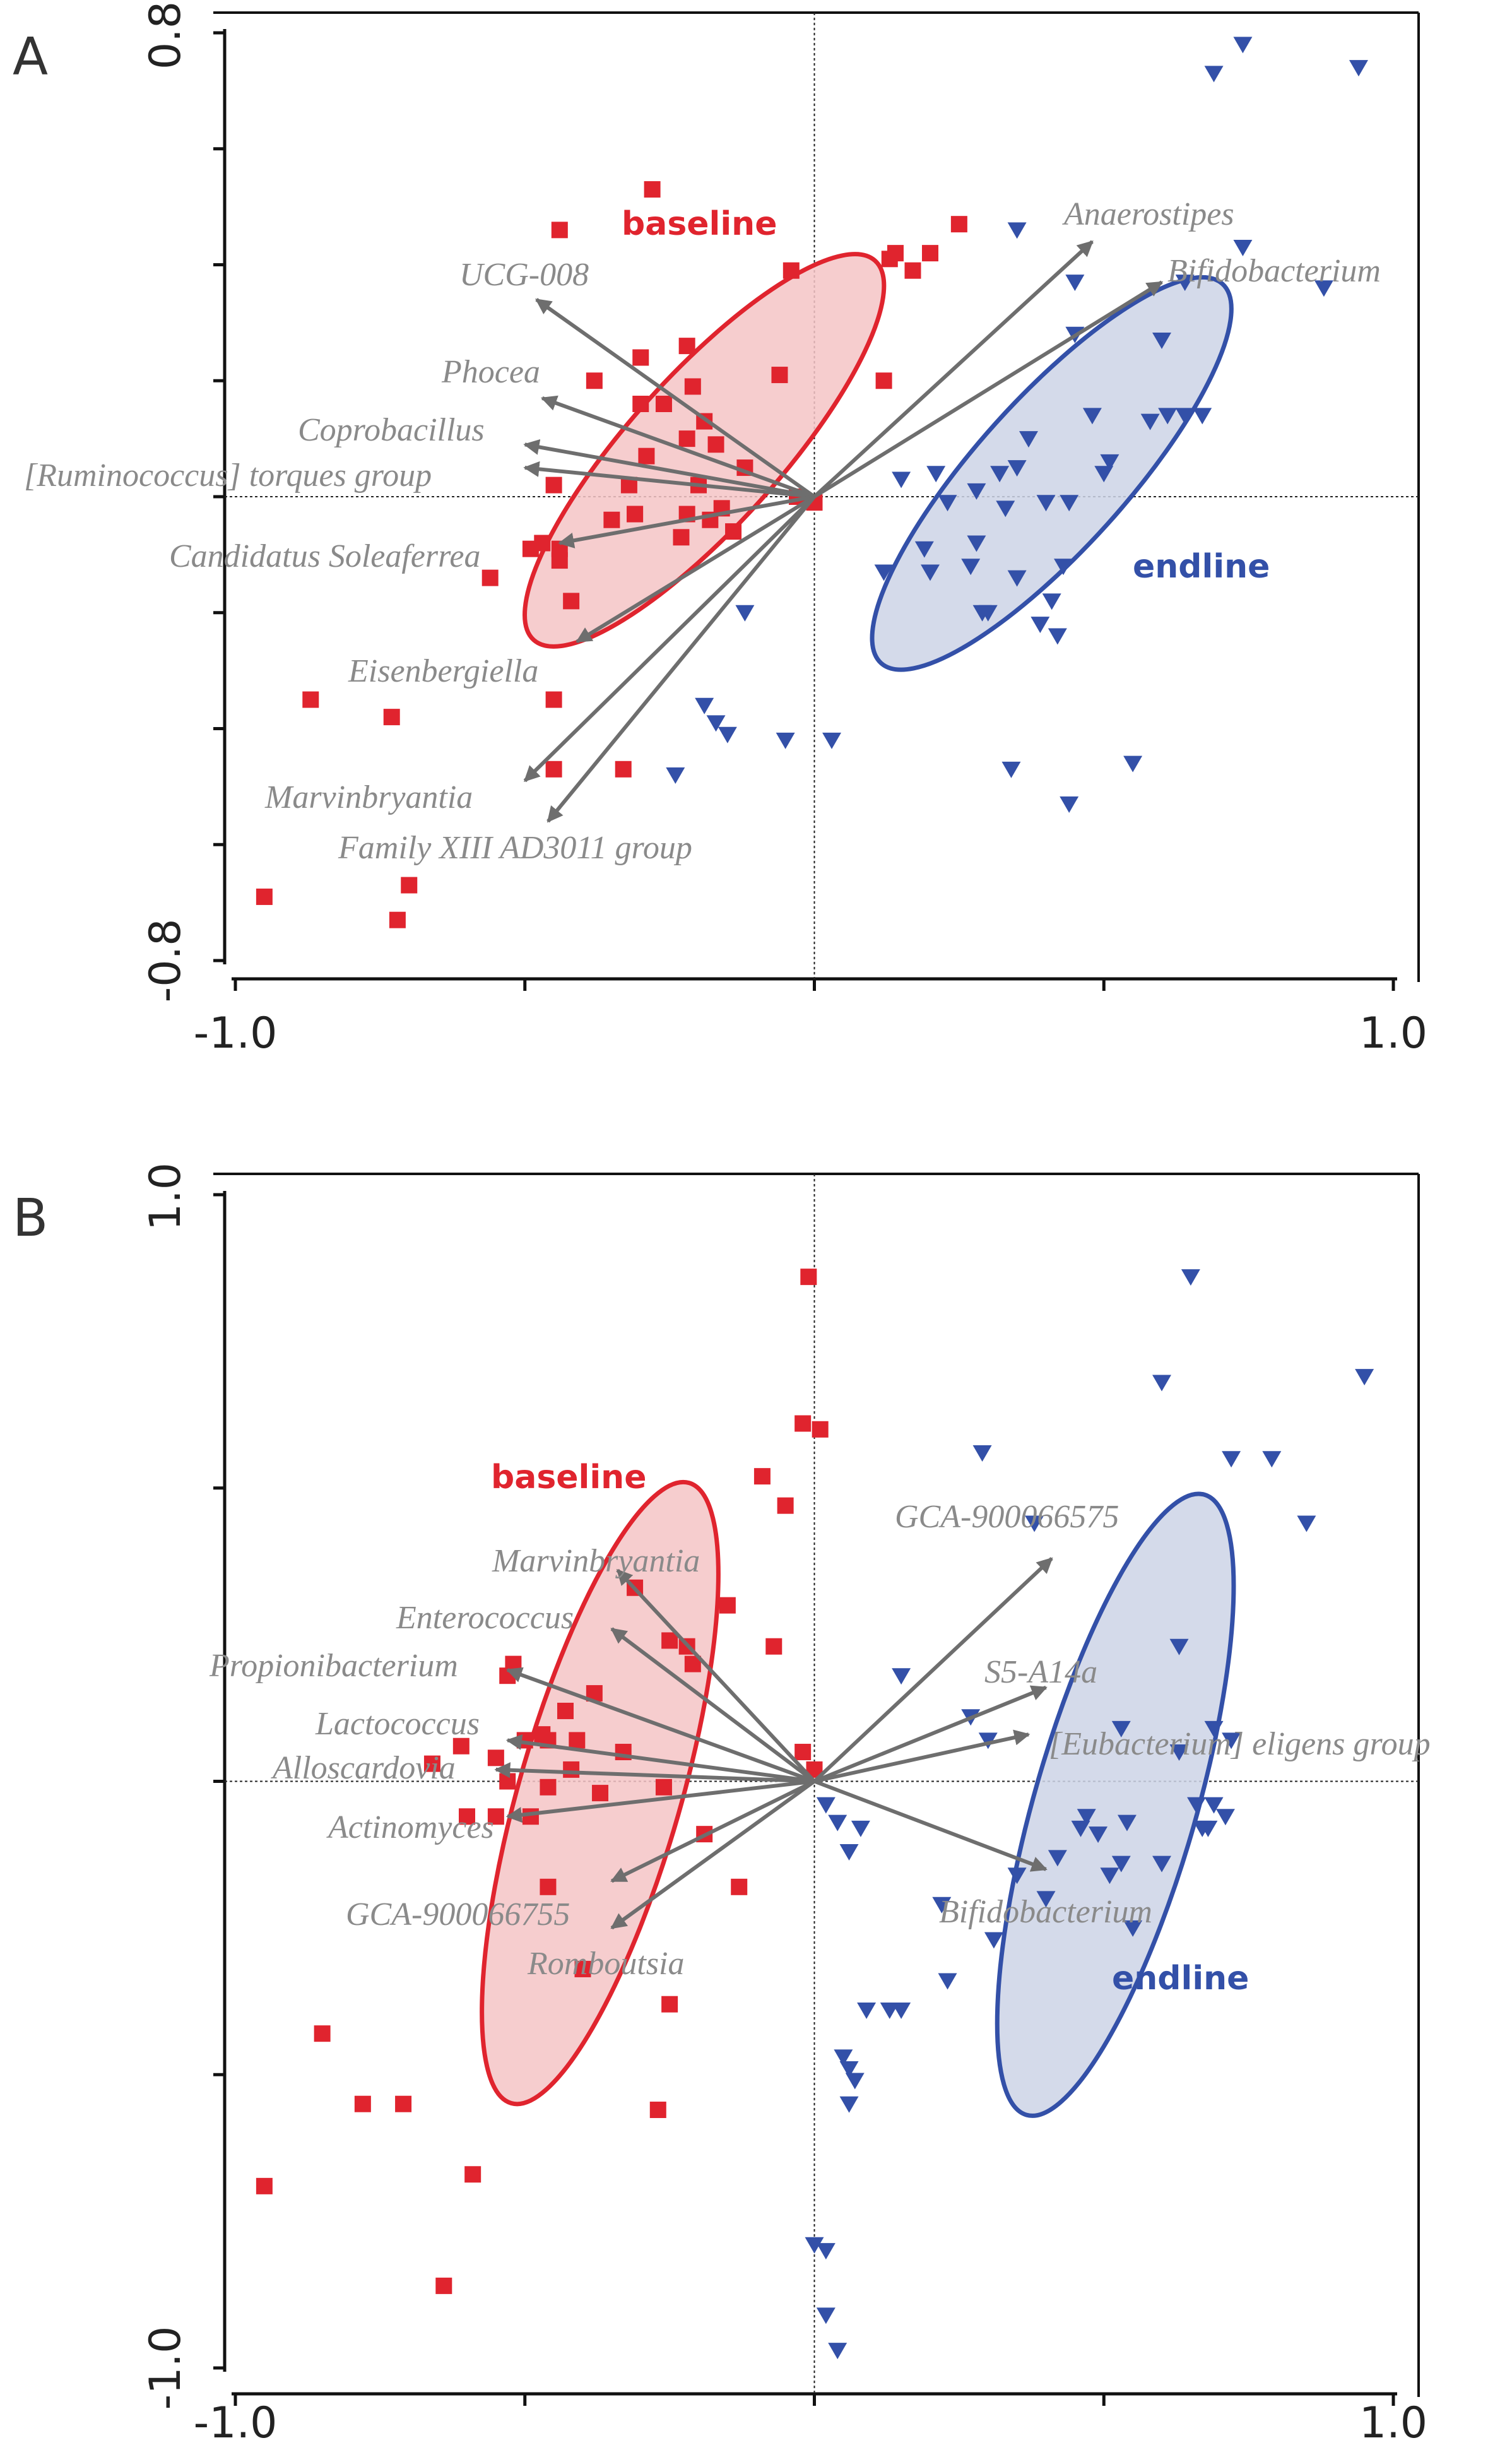  What do you see at coordinates (166, 2368) in the screenshot?
I see `panel-b-y-tick-label: -1.0` at bounding box center [166, 2368].